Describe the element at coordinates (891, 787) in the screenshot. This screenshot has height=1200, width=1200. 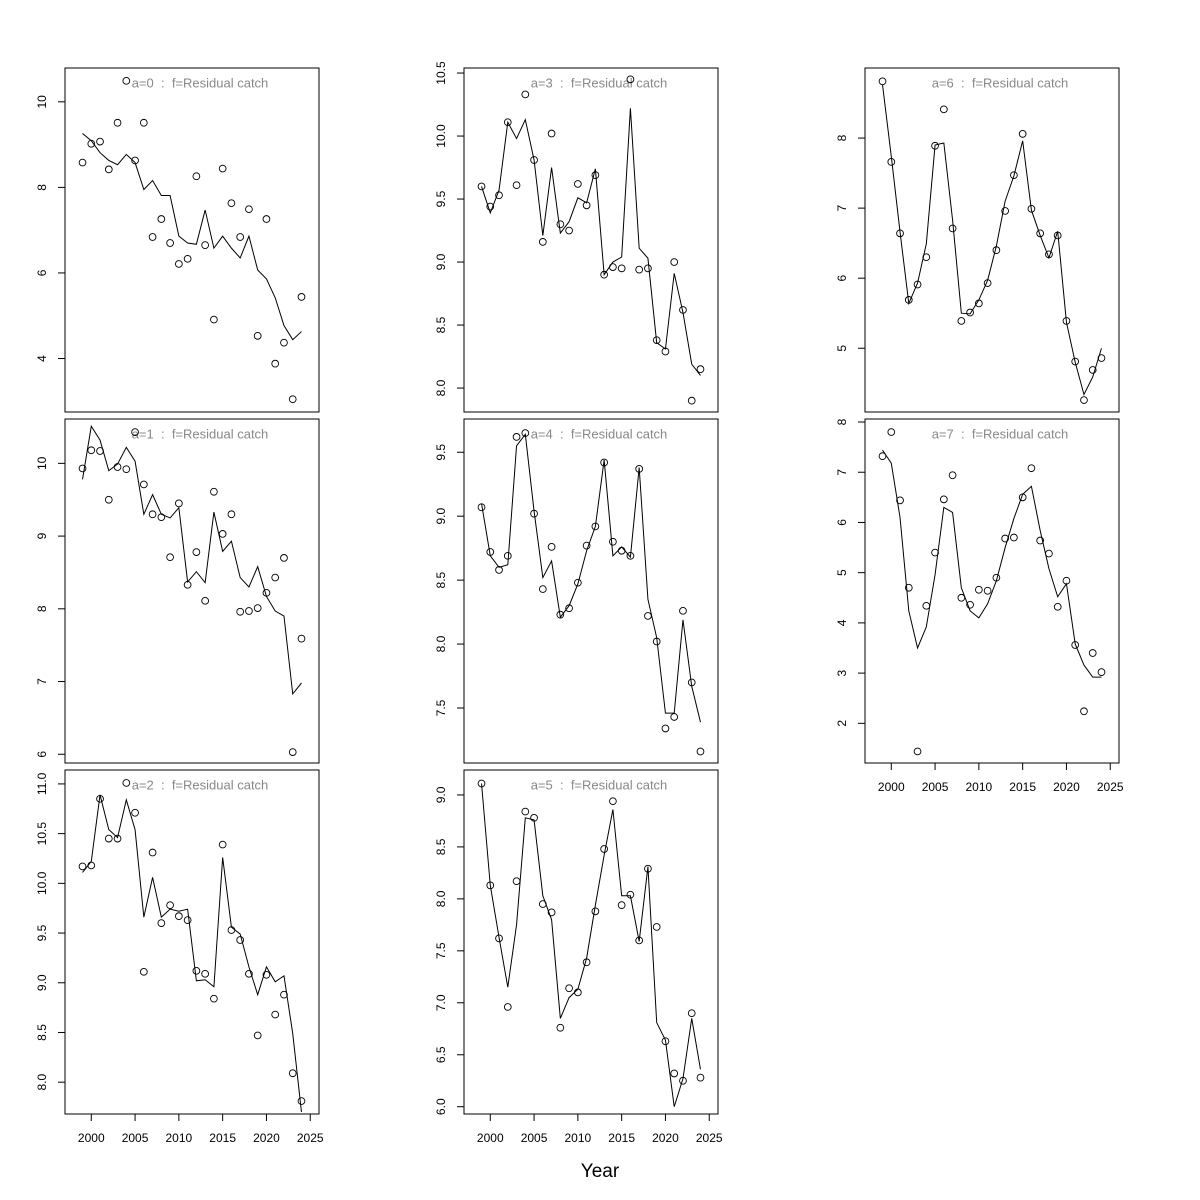
I see `x-tick-label: 2000` at that location.